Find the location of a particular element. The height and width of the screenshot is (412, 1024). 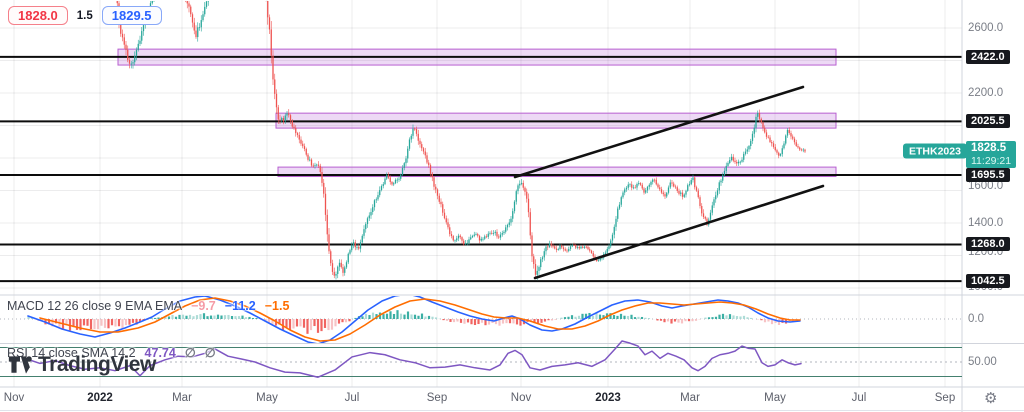

price-axis-label: 2600.0 is located at coordinates (986, 28).